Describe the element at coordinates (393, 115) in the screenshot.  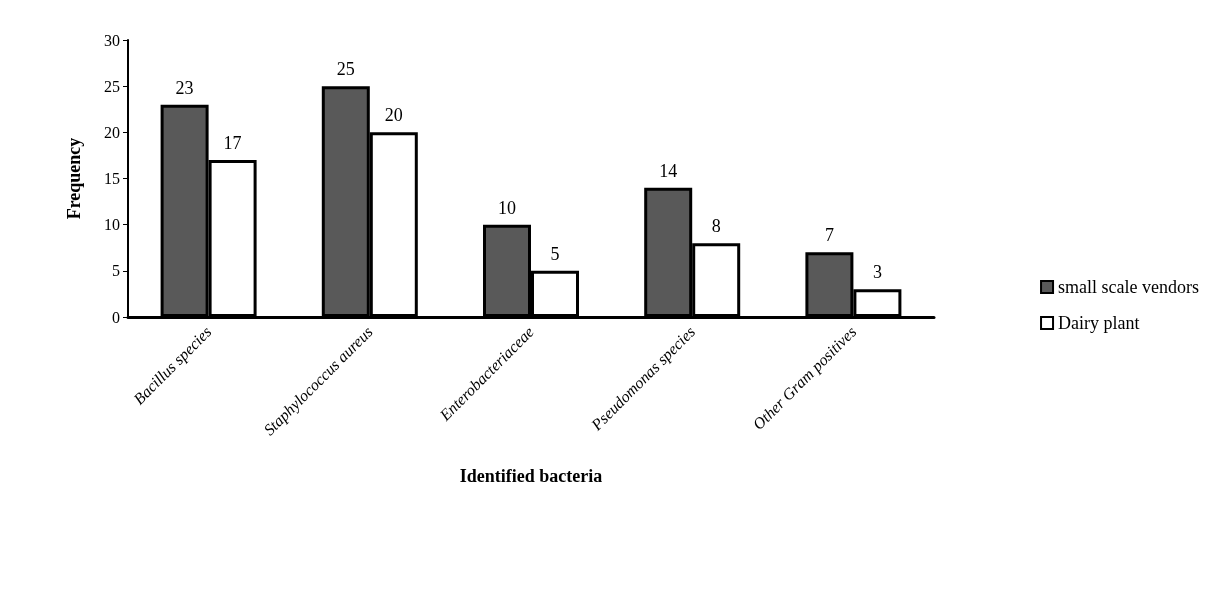
I see `data-label: 20` at that location.